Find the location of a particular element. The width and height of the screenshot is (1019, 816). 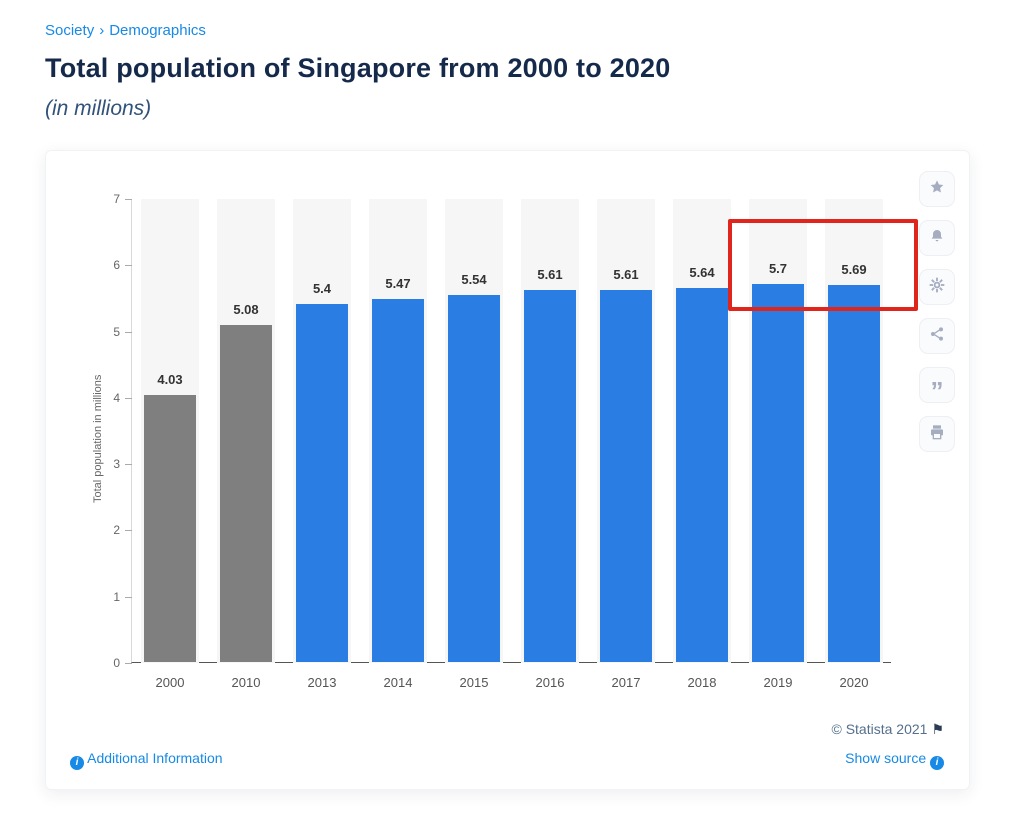

x-axis-label: 2016 is located at coordinates (550, 682).